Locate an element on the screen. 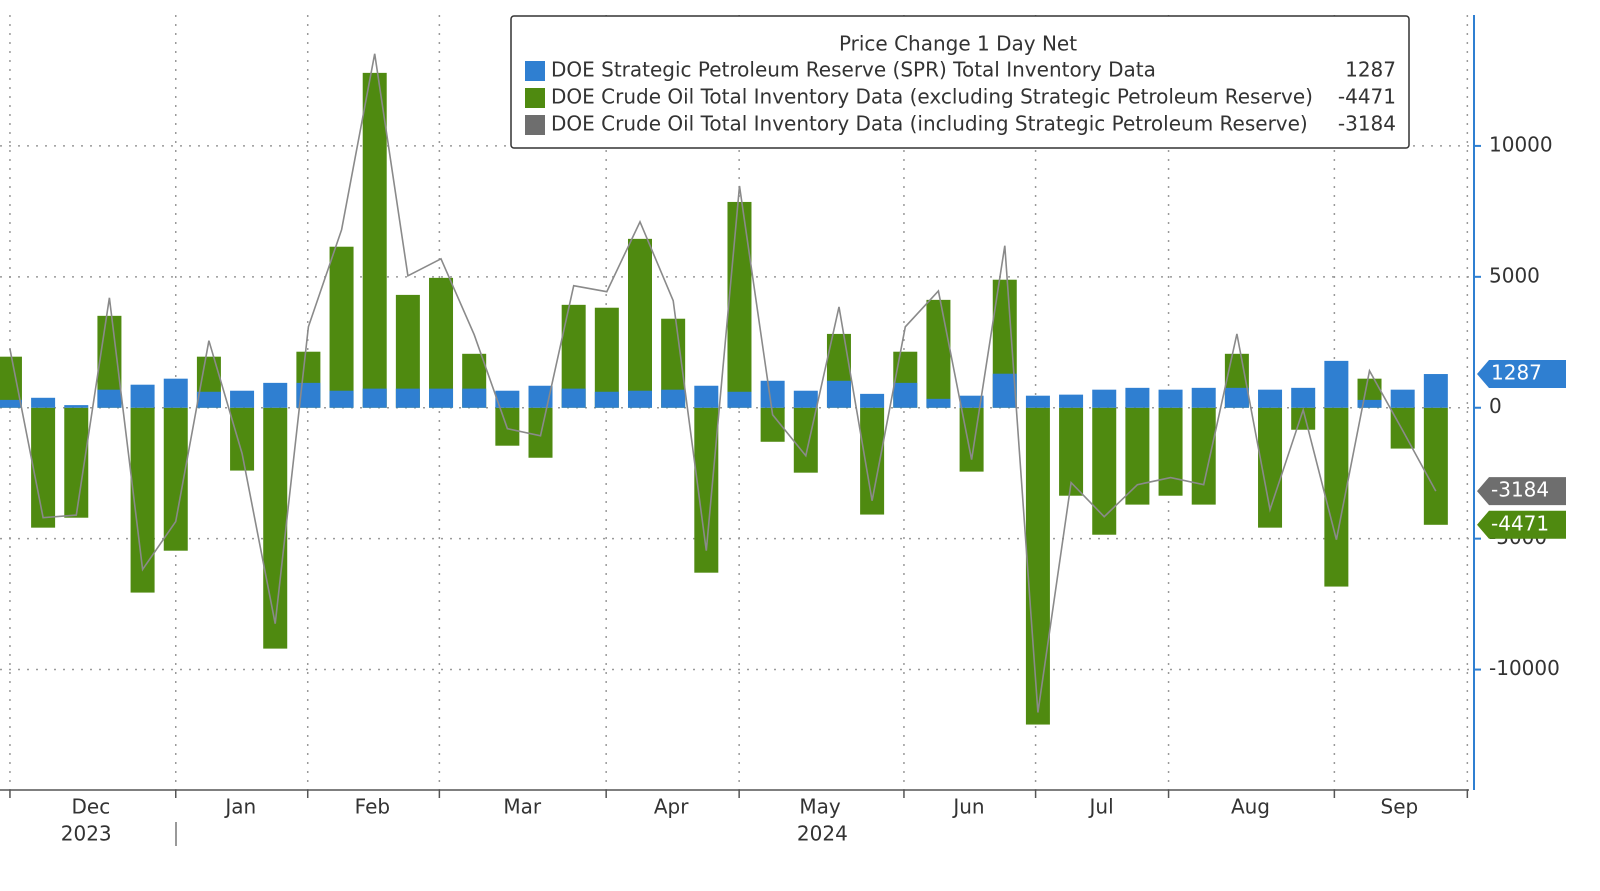 This screenshot has height=891, width=1600. x-tick-label: Jan is located at coordinates (239, 807).